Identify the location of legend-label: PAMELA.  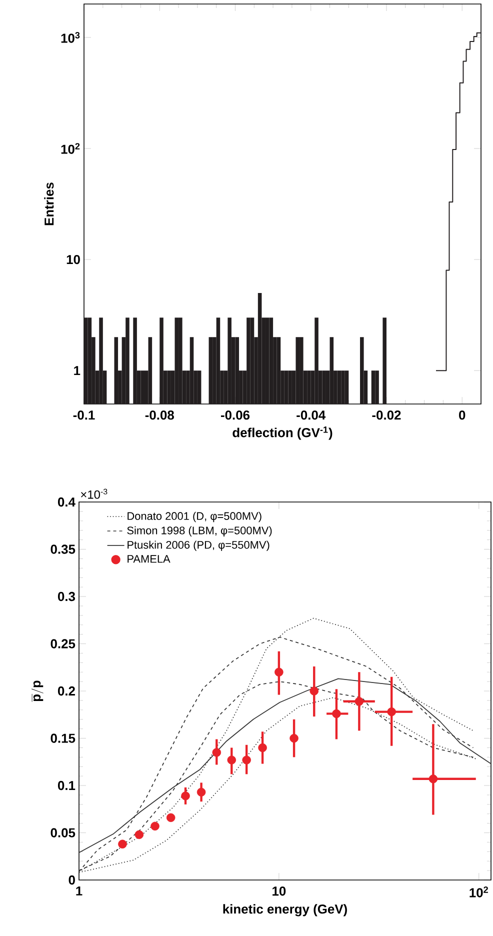
(149, 559).